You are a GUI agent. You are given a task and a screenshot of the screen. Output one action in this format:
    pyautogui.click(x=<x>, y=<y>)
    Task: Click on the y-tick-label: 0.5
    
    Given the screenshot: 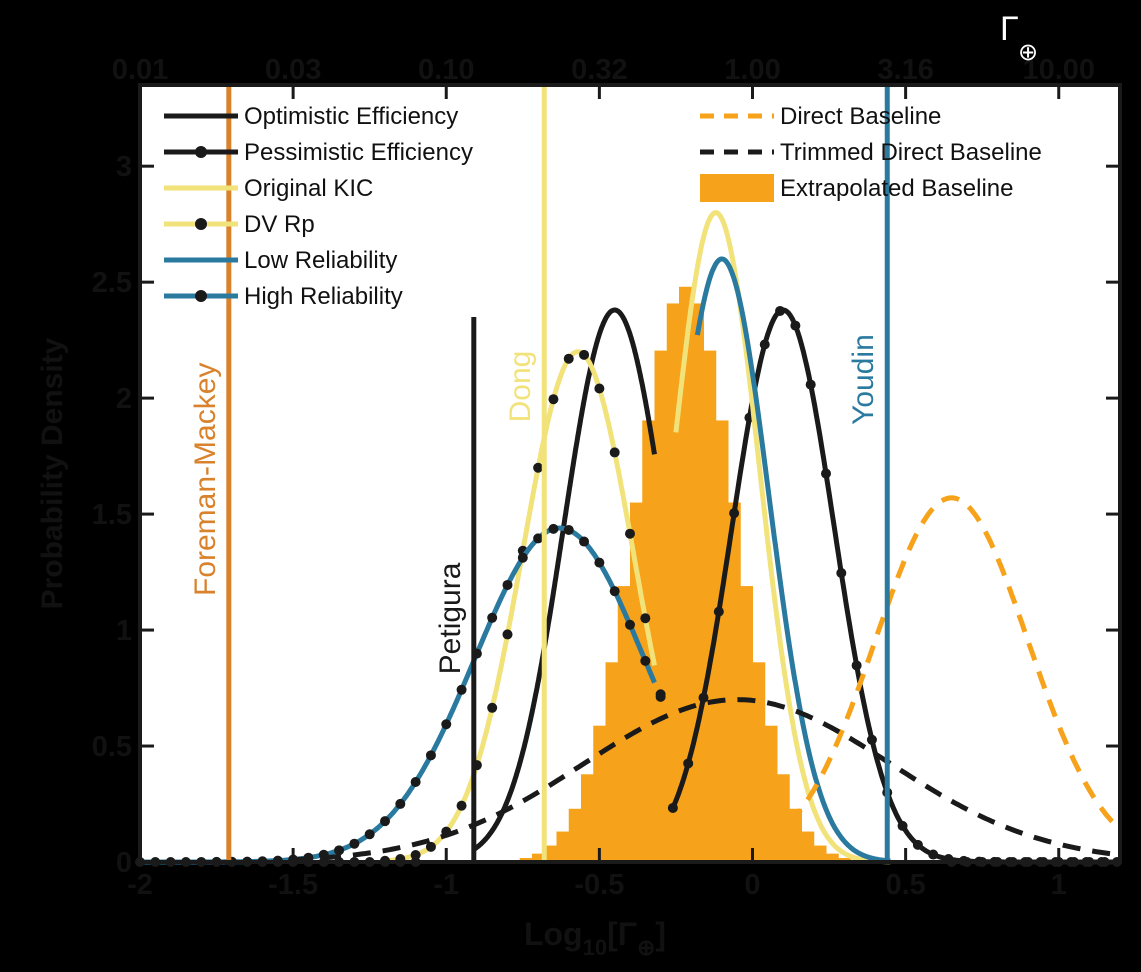 What is the action you would take?
    pyautogui.click(x=112, y=747)
    